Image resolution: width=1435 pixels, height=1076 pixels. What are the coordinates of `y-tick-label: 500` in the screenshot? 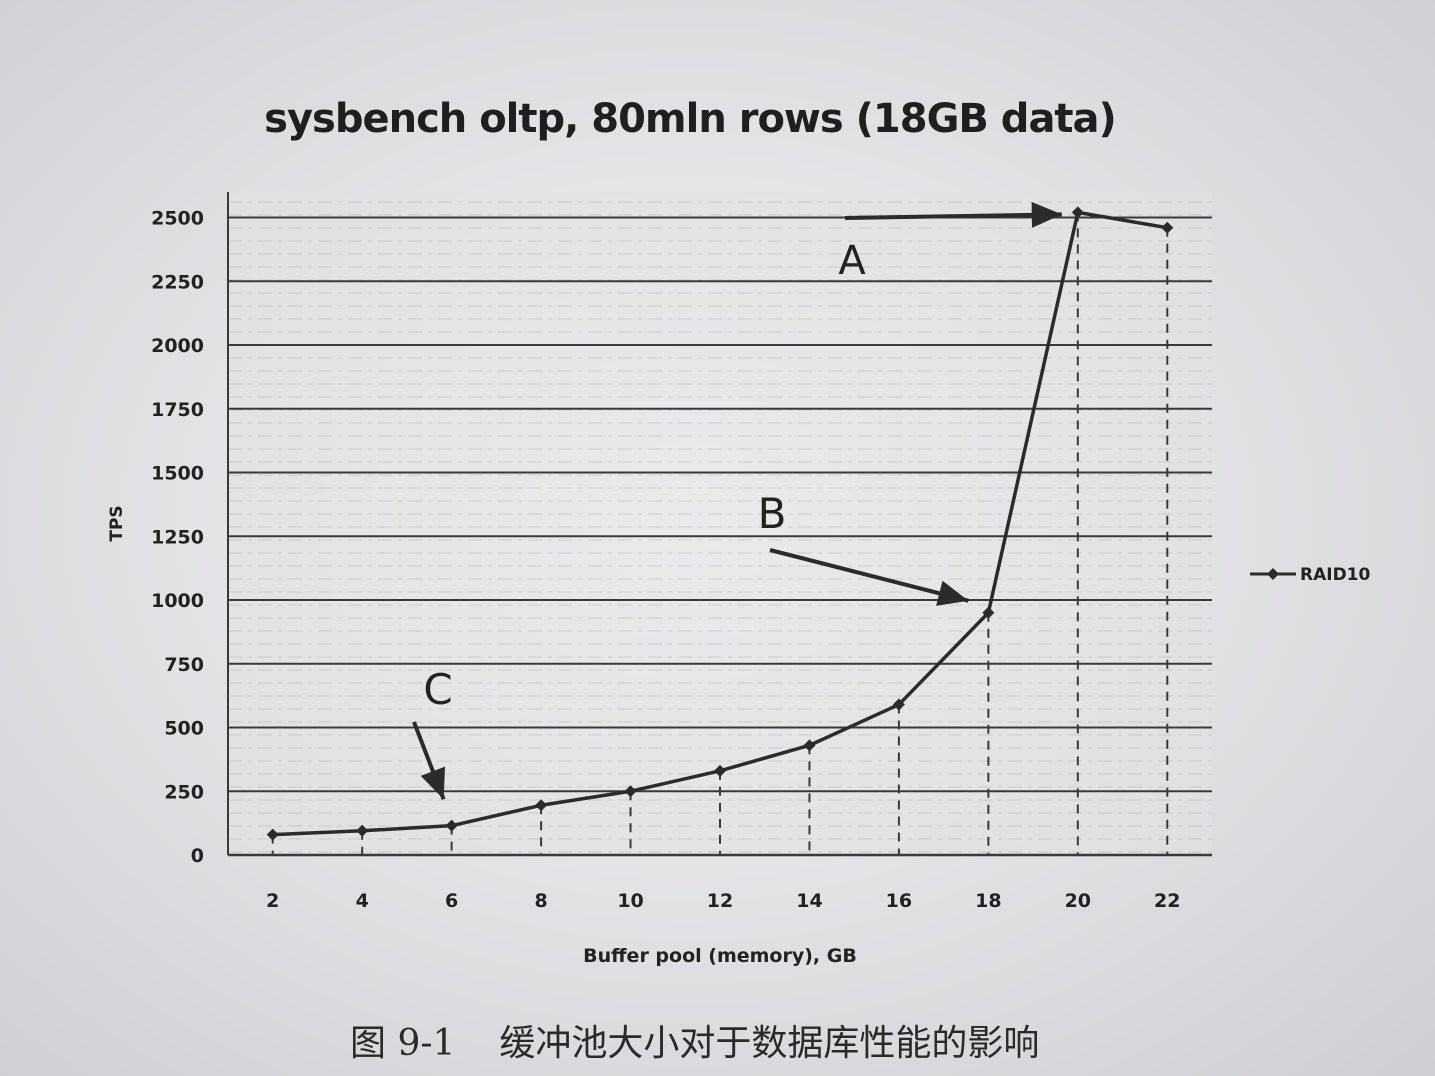 It's located at (184, 729).